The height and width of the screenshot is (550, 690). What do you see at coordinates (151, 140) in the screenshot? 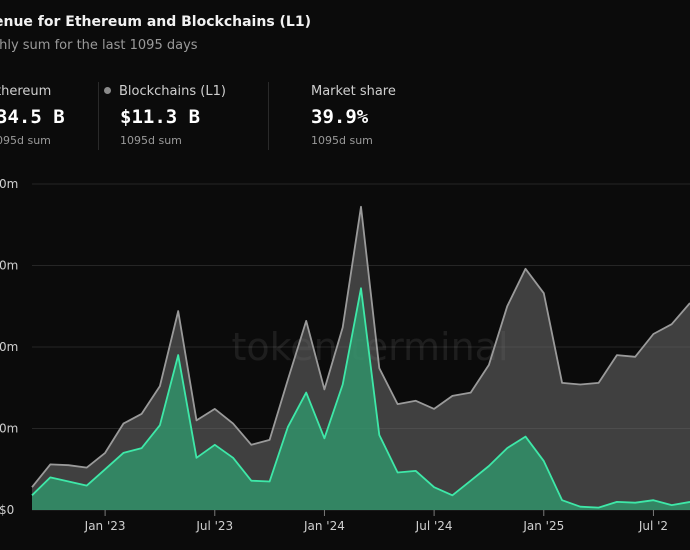
I see `stat-blockchains-sub: 1095d sum` at bounding box center [151, 140].